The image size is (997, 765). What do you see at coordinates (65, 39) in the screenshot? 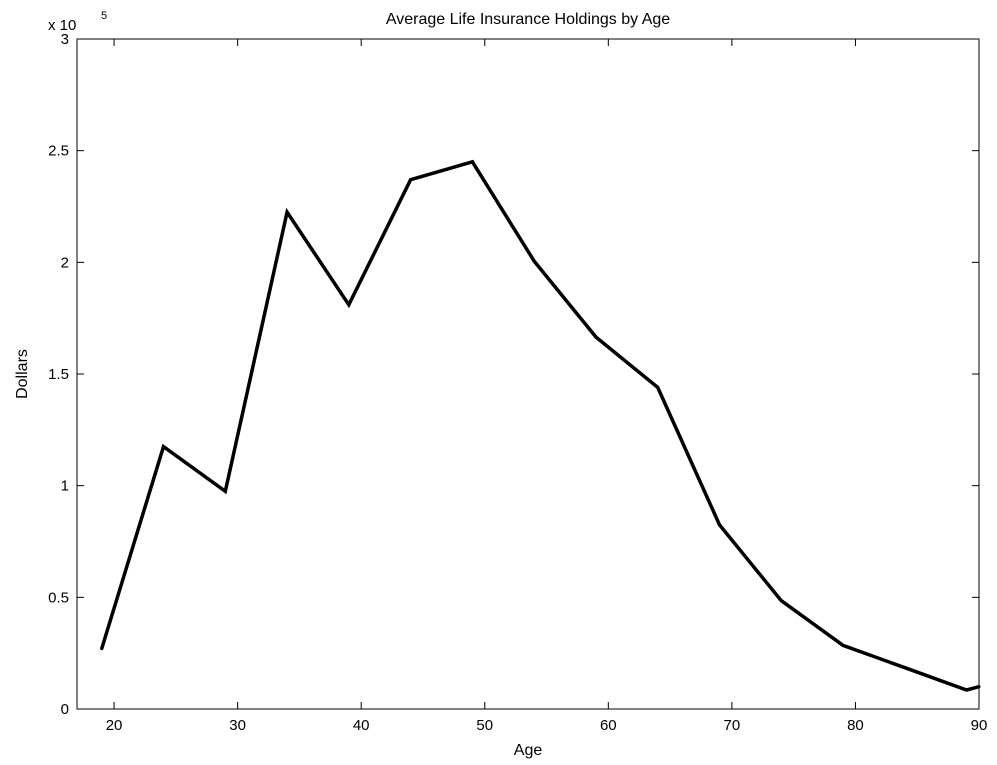
I see `y-tick-label: 3` at bounding box center [65, 39].